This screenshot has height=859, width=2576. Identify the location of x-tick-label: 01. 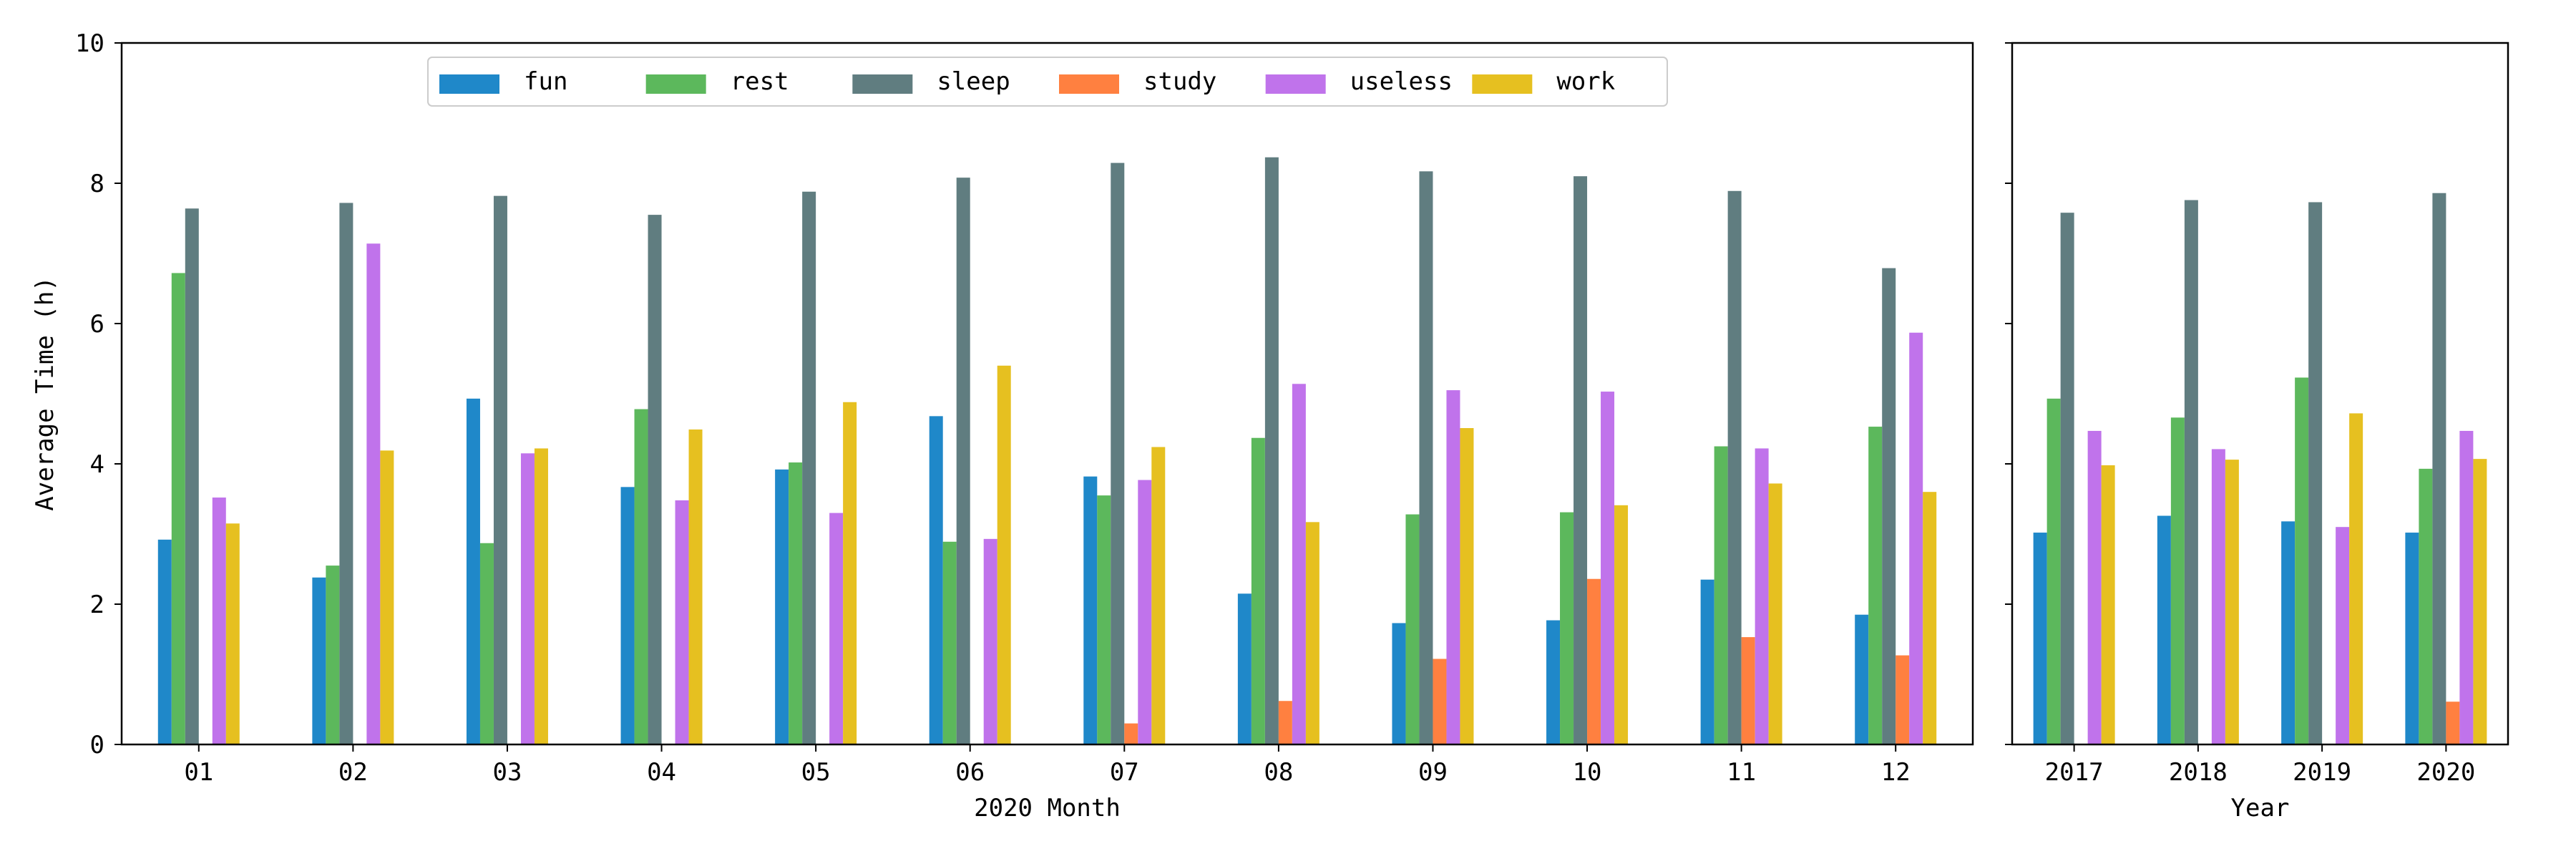
(198, 772).